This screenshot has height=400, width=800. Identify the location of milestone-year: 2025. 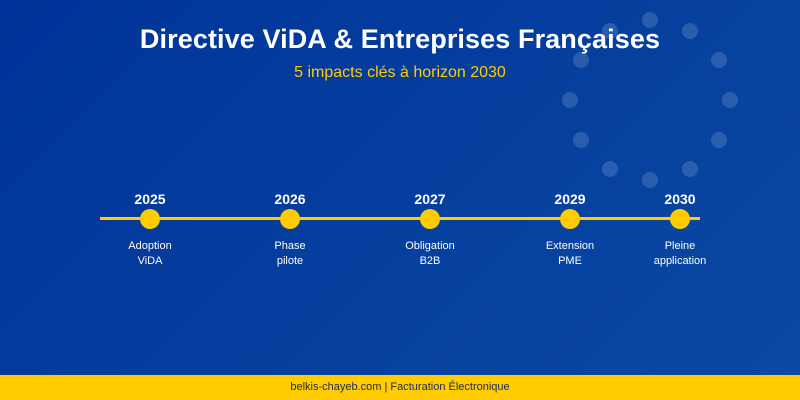
(150, 199).